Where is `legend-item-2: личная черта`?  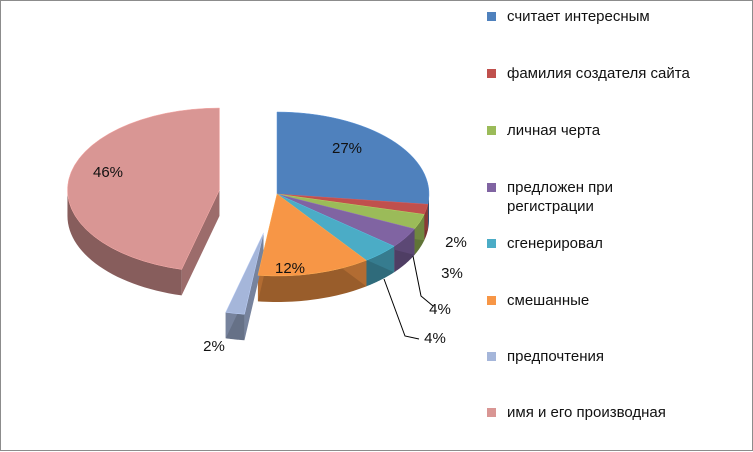
legend-item-2: личная черта is located at coordinates (618, 130).